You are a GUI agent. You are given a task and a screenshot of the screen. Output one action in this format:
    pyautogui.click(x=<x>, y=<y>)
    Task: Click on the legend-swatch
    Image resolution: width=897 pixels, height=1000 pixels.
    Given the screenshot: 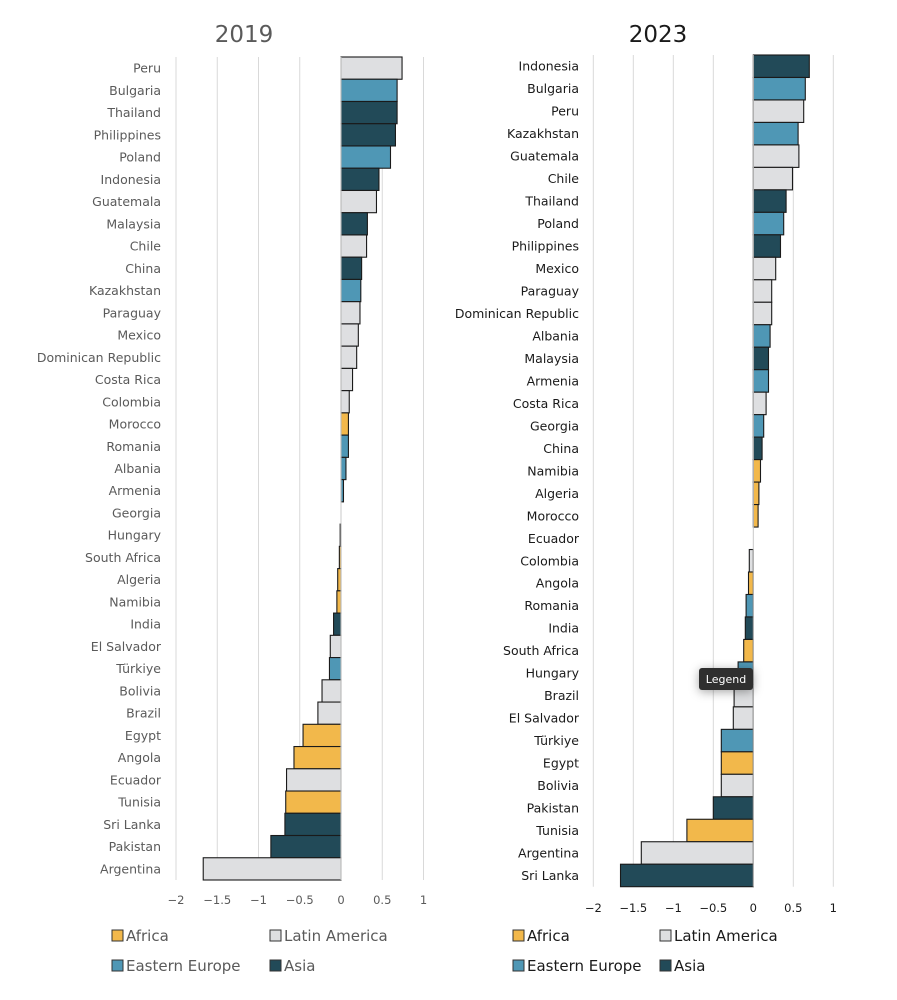 What is the action you would take?
    pyautogui.click(x=665, y=935)
    